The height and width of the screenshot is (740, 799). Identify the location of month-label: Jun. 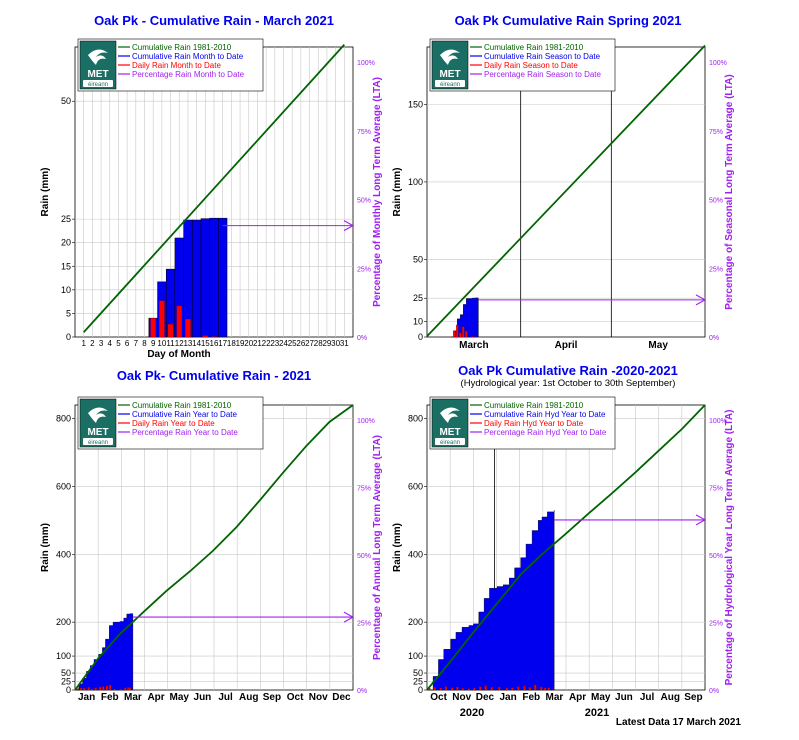
(624, 697).